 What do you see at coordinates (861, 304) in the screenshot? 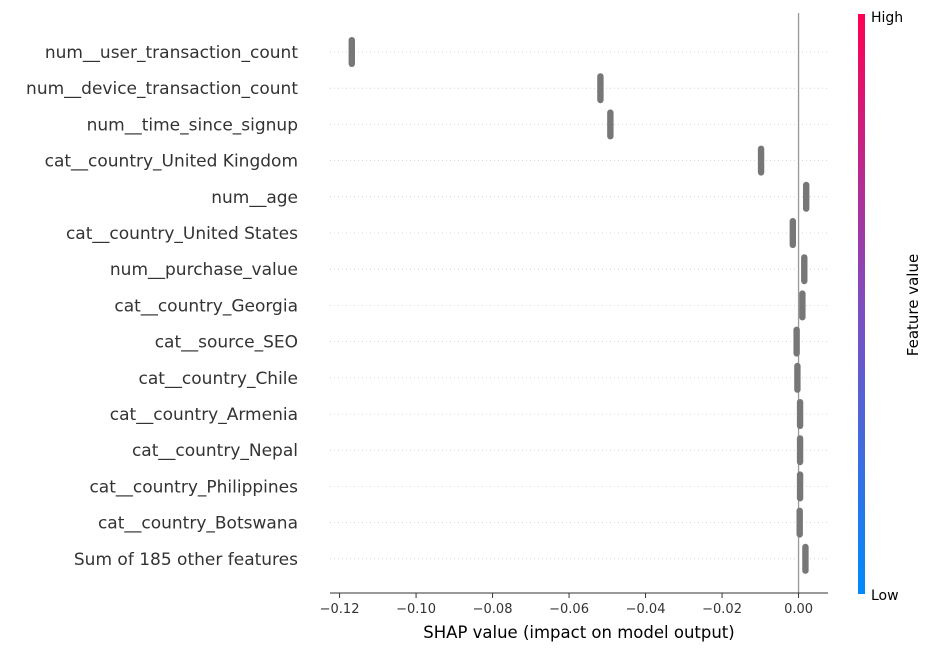
I see `colorbar-gradient` at bounding box center [861, 304].